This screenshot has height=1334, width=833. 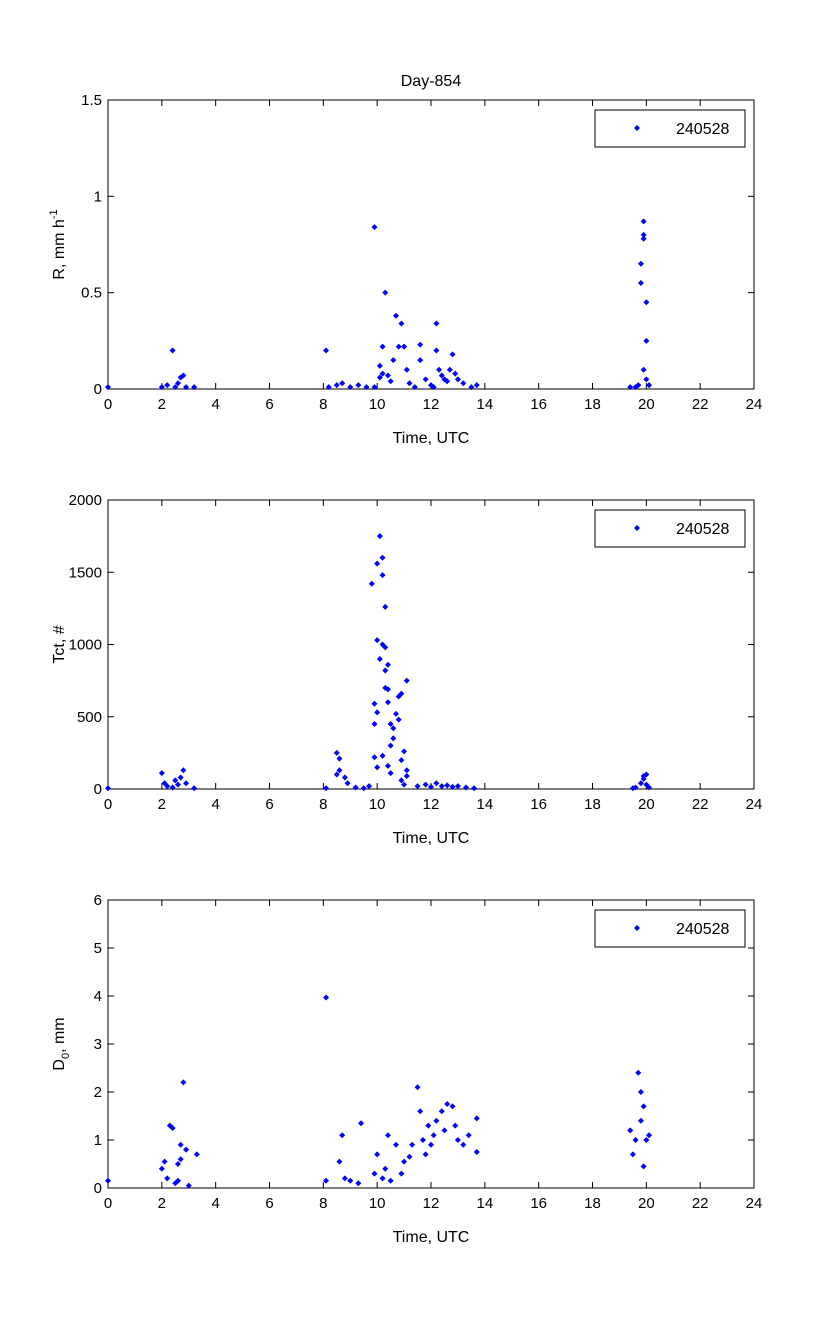 What do you see at coordinates (89, 717) in the screenshot?
I see `y-tick-label: 500` at bounding box center [89, 717].